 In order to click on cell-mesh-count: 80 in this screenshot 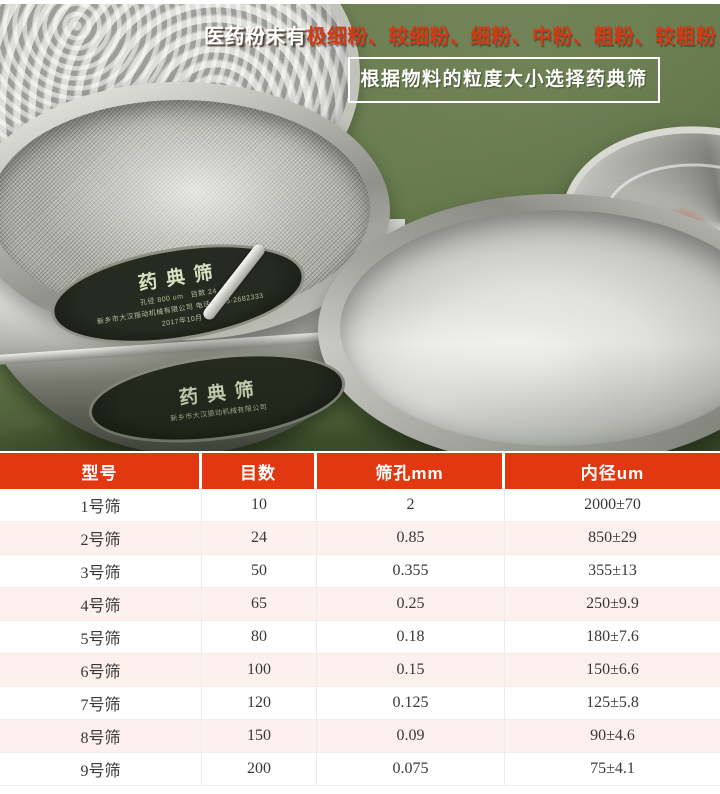, I will do `click(259, 637)`.